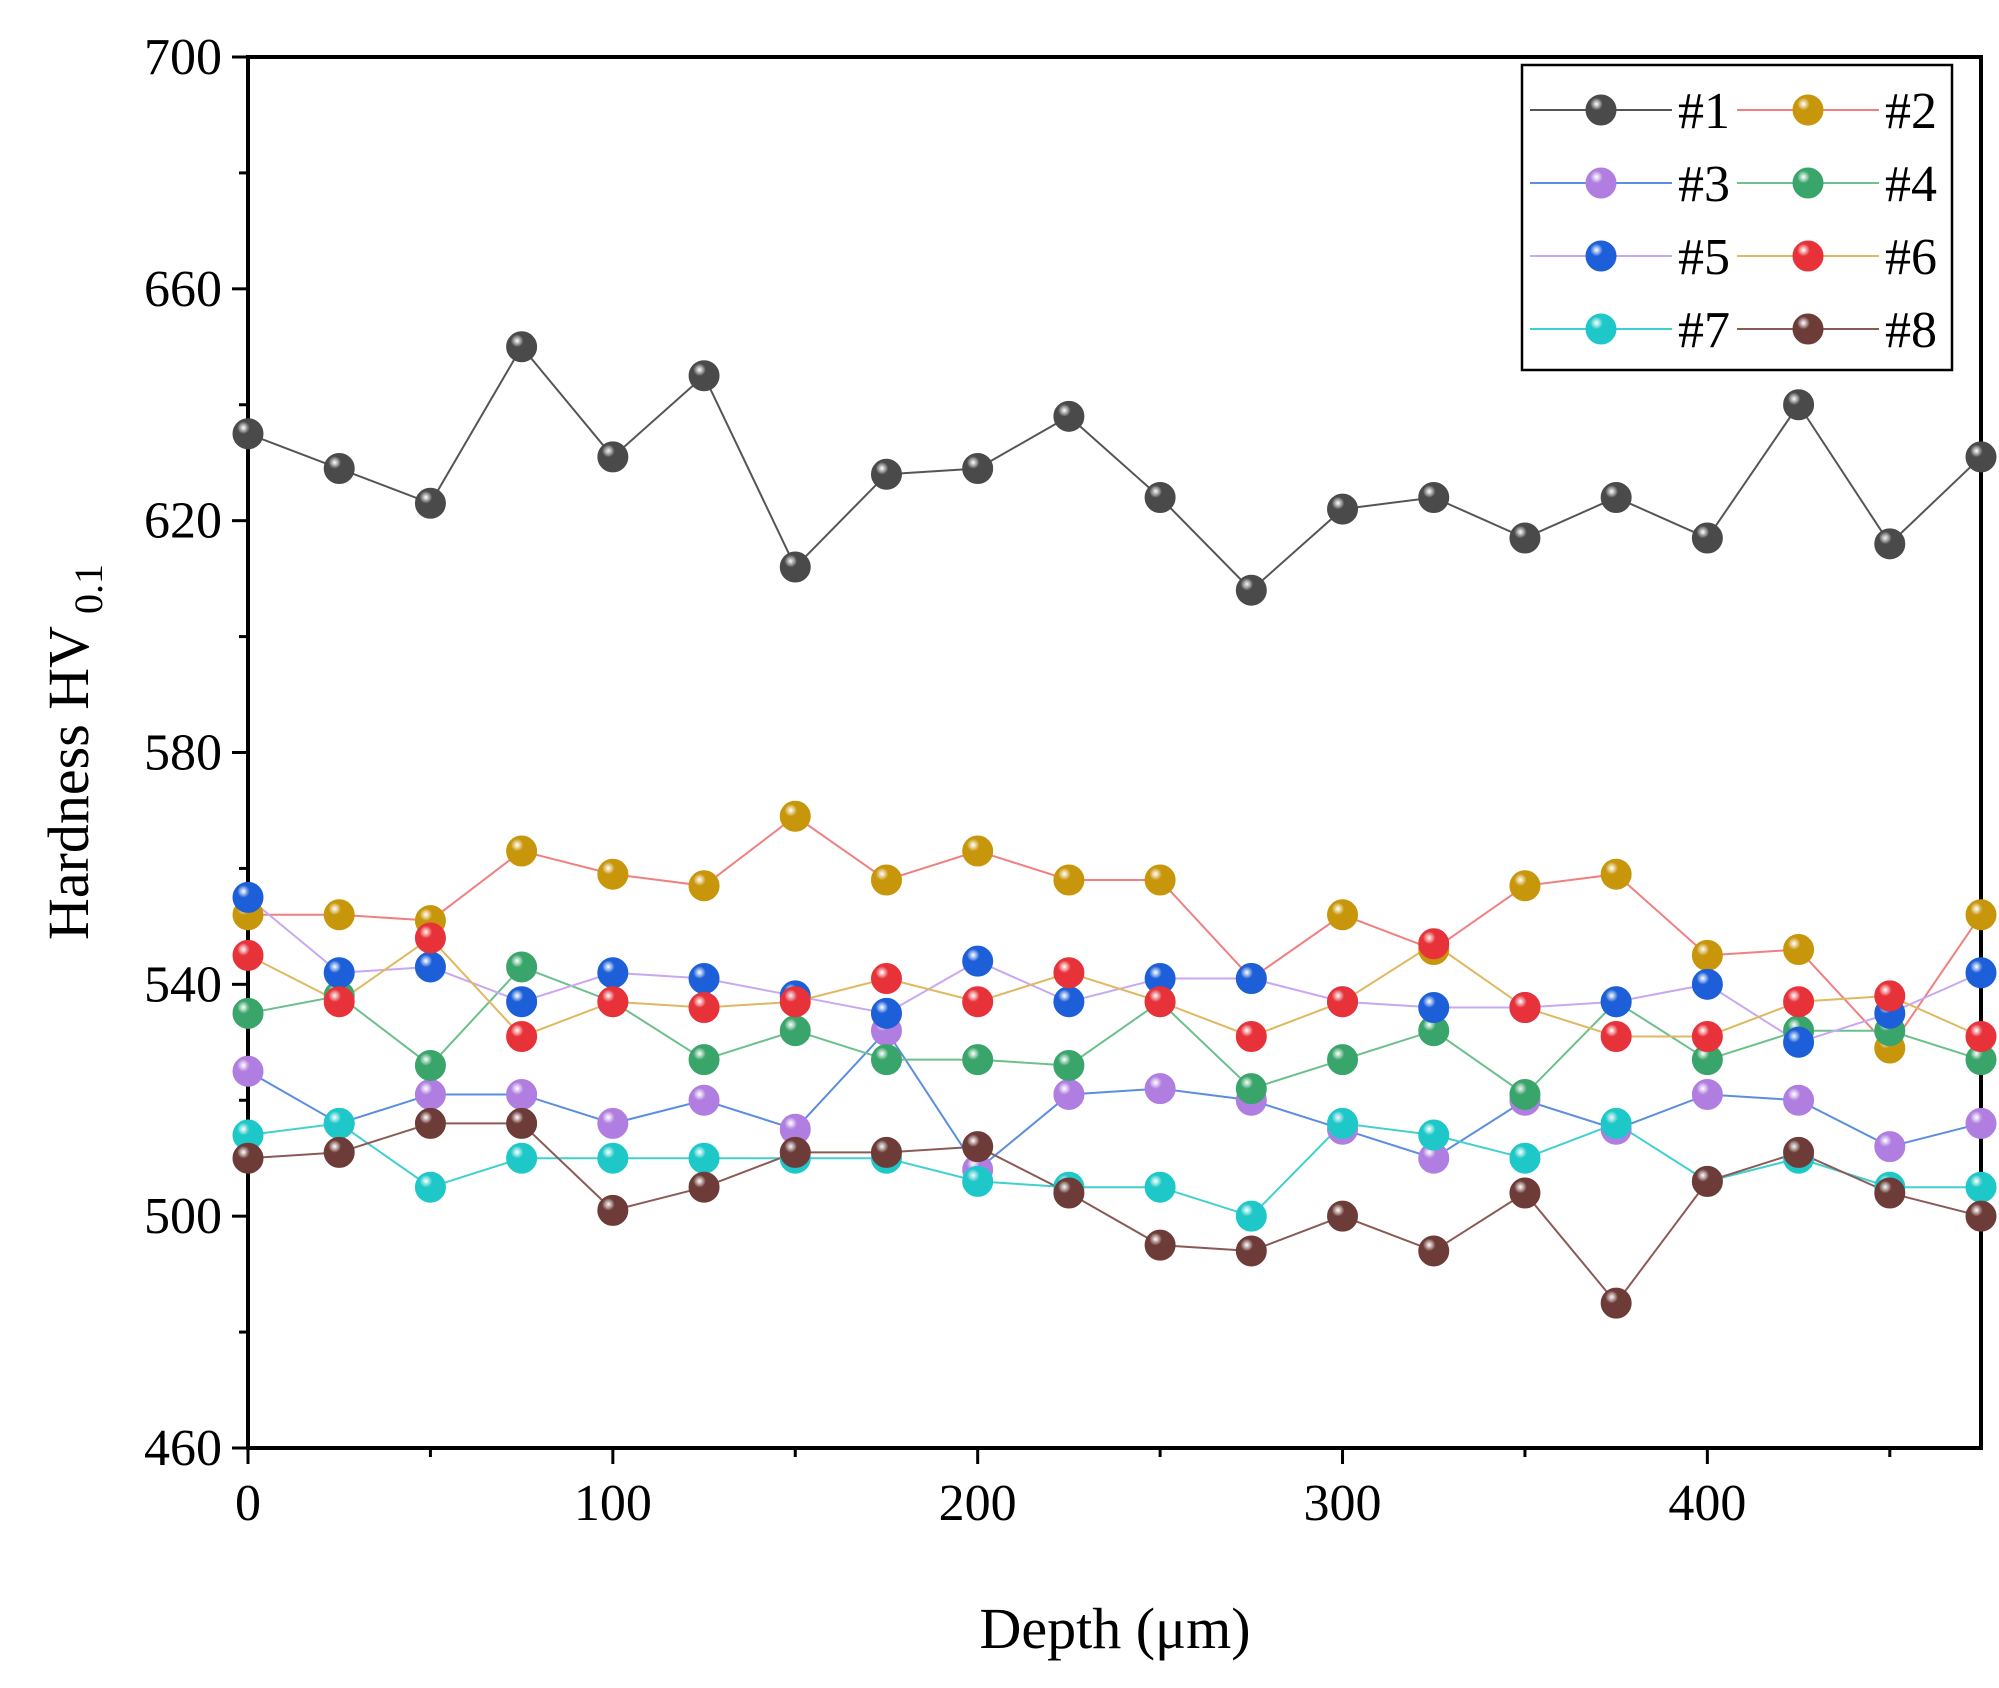 The height and width of the screenshot is (1688, 1999). I want to click on y-tick-label: 460, so click(183, 1448).